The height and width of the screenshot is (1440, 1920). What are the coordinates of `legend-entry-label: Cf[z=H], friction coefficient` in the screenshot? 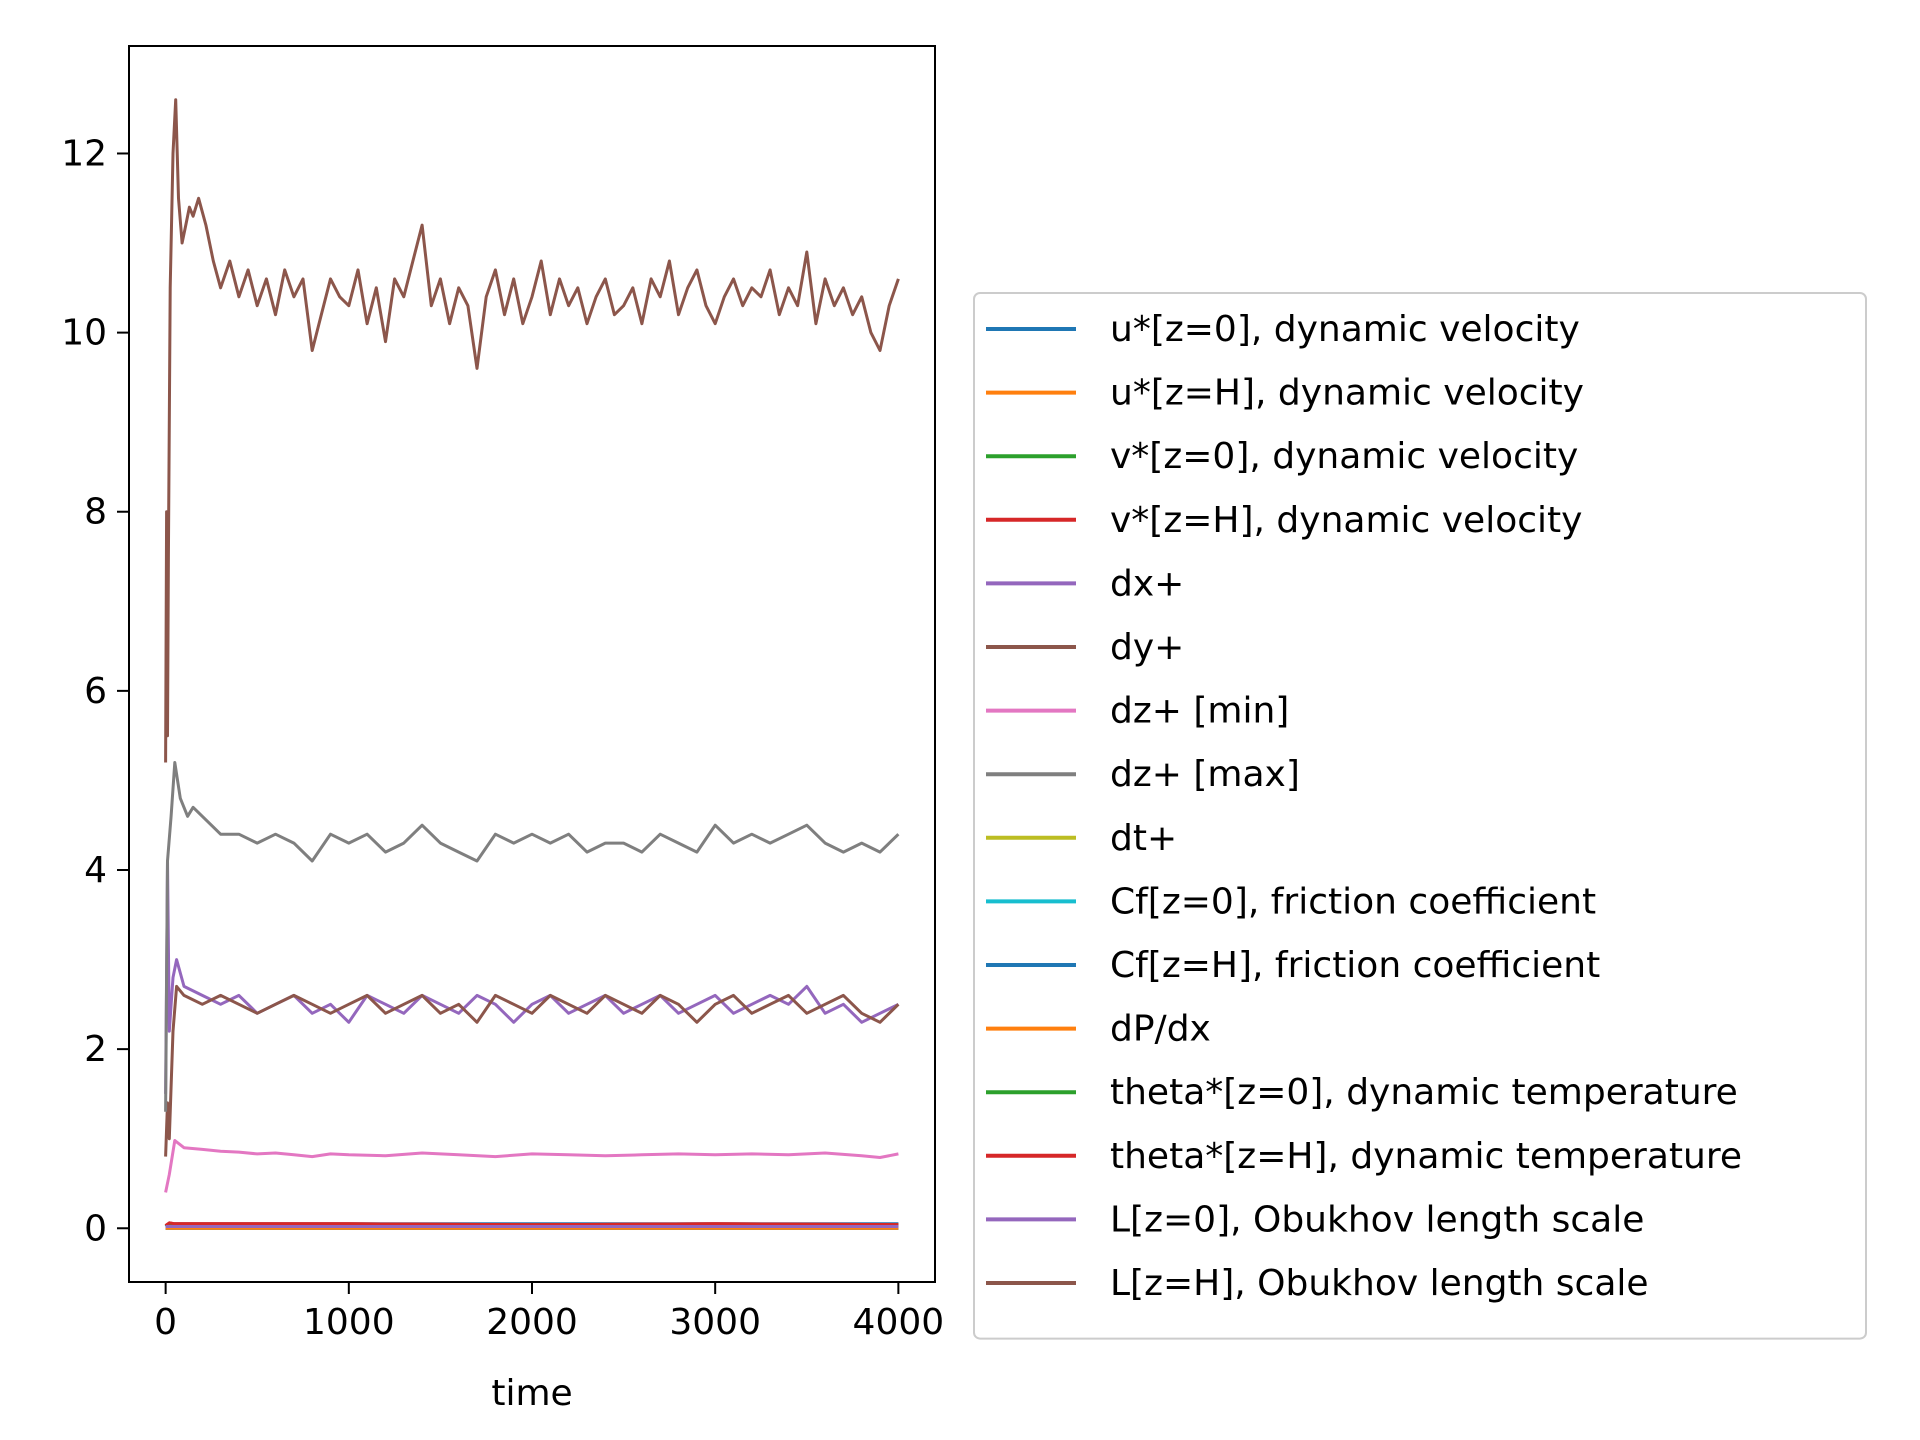 It's located at (1355, 965).